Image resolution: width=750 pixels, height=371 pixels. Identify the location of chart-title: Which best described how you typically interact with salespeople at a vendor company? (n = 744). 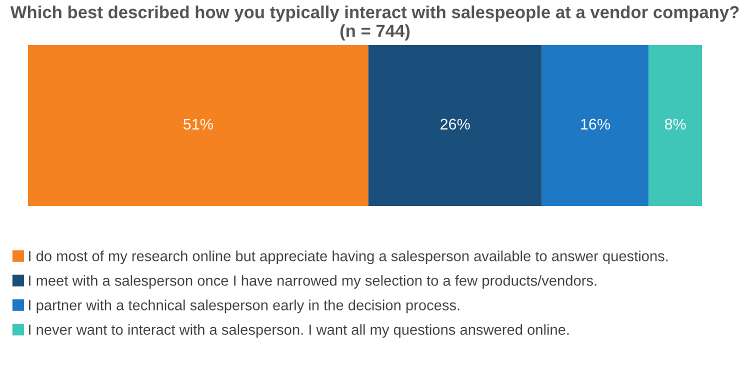
(374, 23).